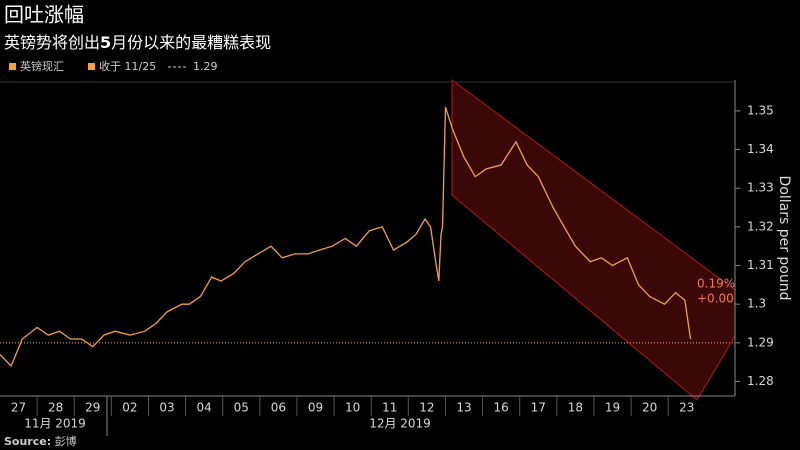  I want to click on x-tick-label: 02, so click(129, 408).